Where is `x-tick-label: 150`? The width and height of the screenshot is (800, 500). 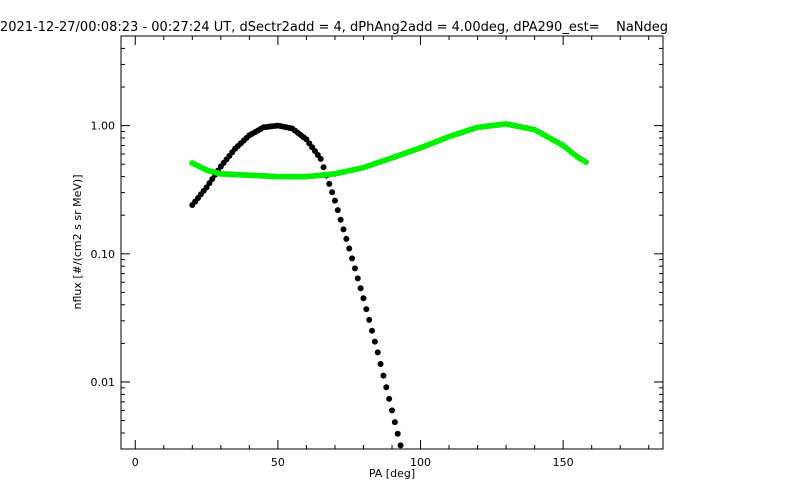 x-tick-label: 150 is located at coordinates (563, 462).